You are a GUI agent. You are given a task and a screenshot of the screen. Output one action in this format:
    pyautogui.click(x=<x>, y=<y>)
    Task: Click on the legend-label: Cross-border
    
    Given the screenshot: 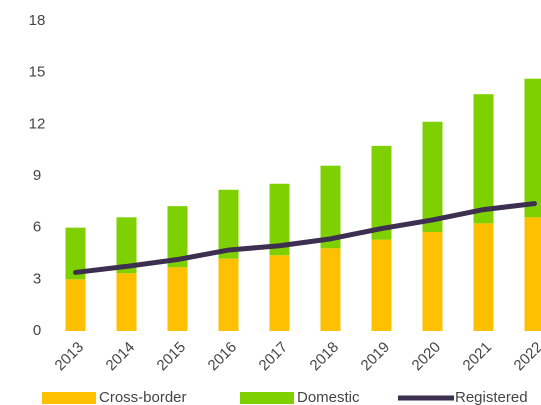 What is the action you would take?
    pyautogui.click(x=143, y=397)
    